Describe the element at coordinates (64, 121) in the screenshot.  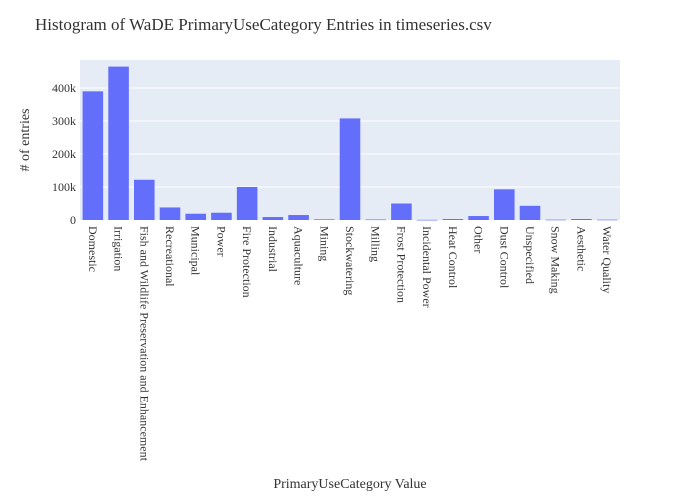
I see `y-tick-label: 300k` at that location.